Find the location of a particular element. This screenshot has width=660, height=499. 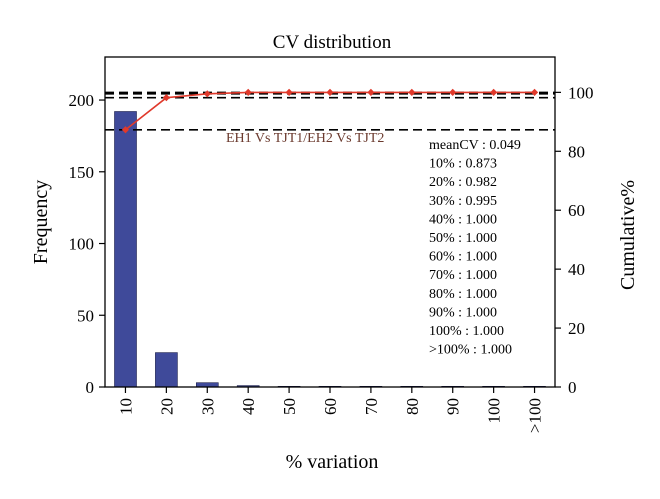

x-tick-label: 60 is located at coordinates (330, 406).